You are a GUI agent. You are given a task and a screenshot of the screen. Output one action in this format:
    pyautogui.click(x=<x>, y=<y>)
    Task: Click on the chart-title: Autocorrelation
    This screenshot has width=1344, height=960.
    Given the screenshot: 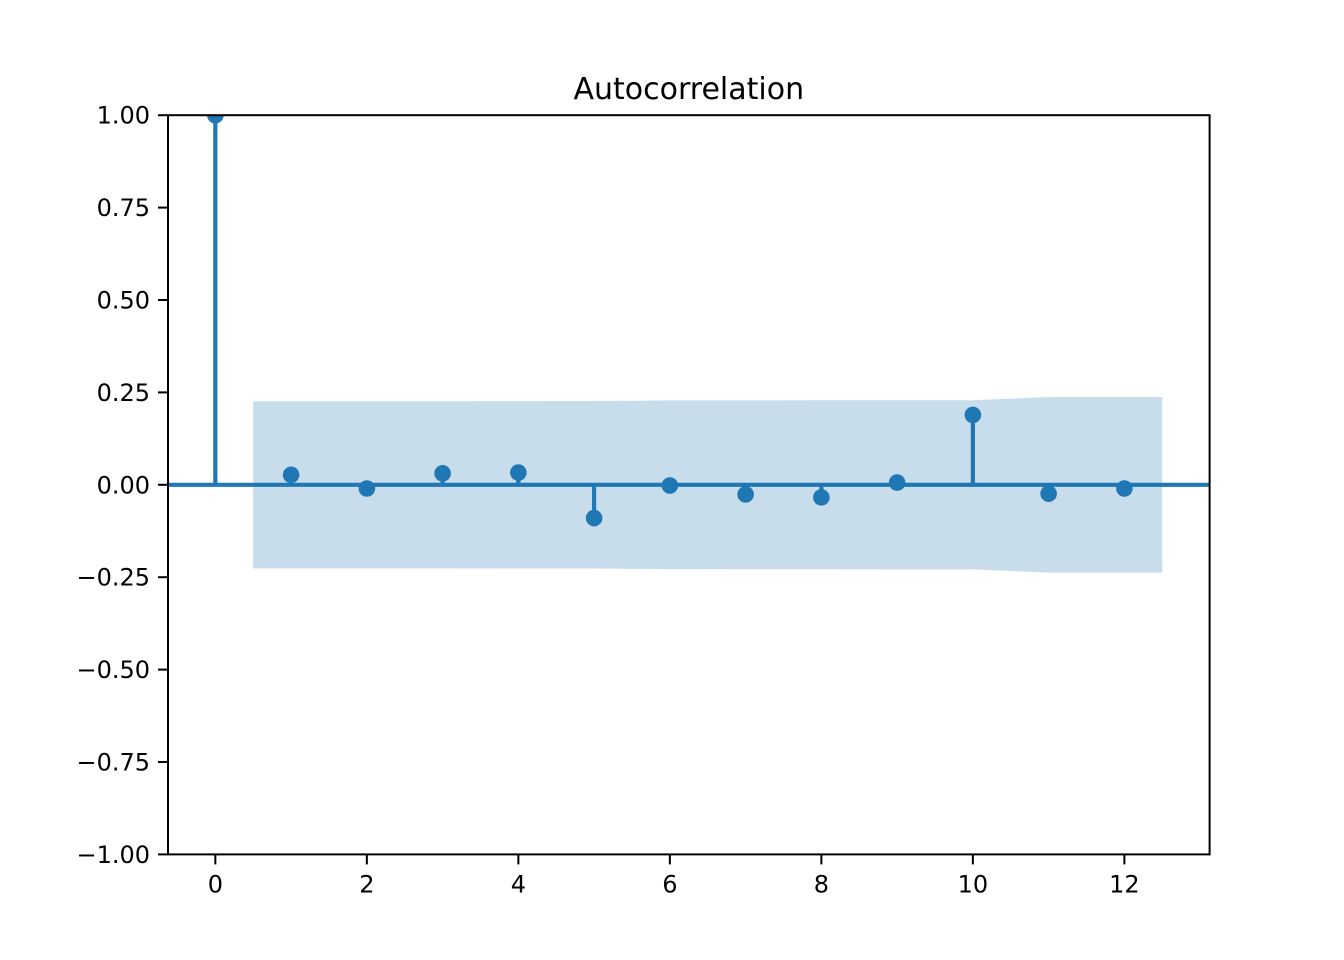 What is the action you would take?
    pyautogui.click(x=688, y=89)
    